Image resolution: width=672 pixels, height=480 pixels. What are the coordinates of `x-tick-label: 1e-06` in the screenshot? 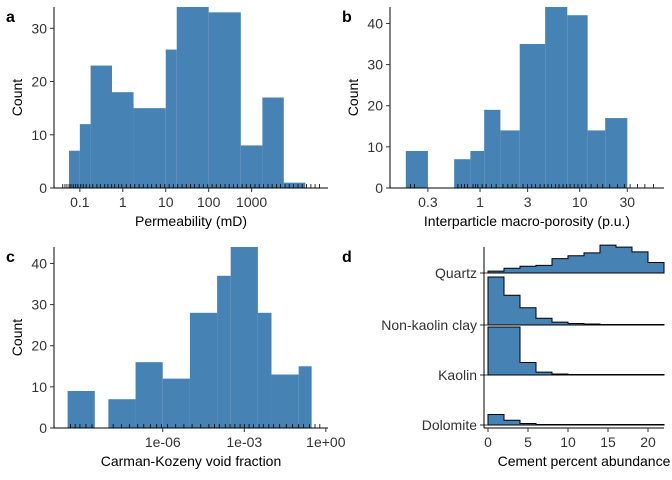 It's located at (163, 442).